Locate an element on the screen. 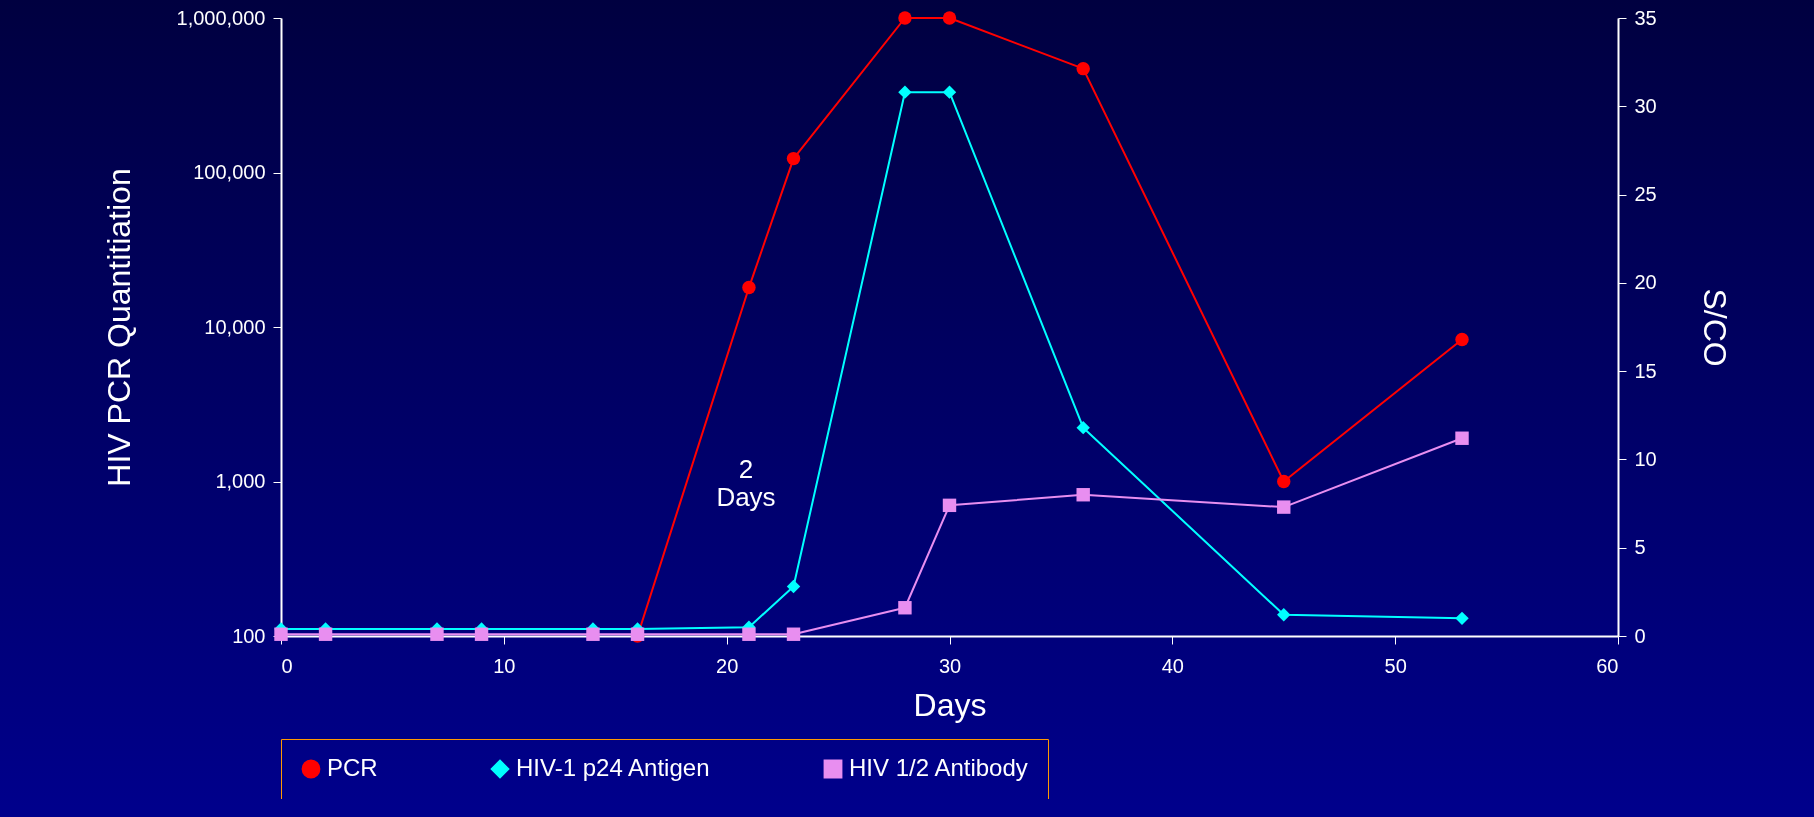  y2-tick-label: 10 is located at coordinates (1645, 458).